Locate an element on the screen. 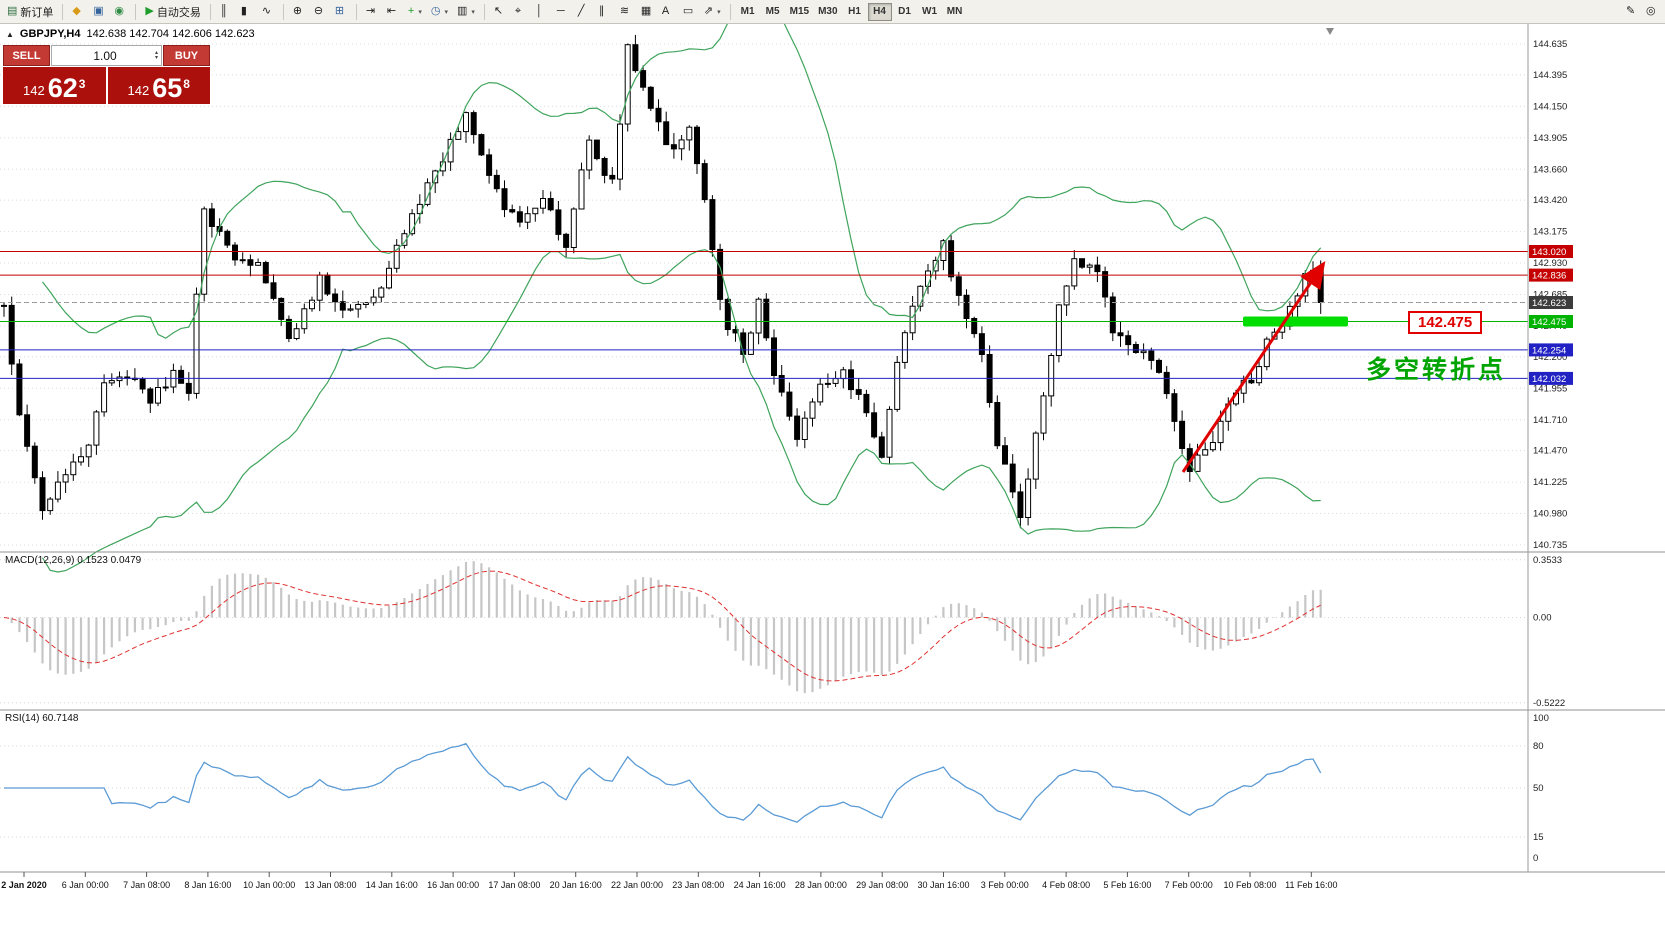  zoom-out-button: ⊖ is located at coordinates (320, 12).